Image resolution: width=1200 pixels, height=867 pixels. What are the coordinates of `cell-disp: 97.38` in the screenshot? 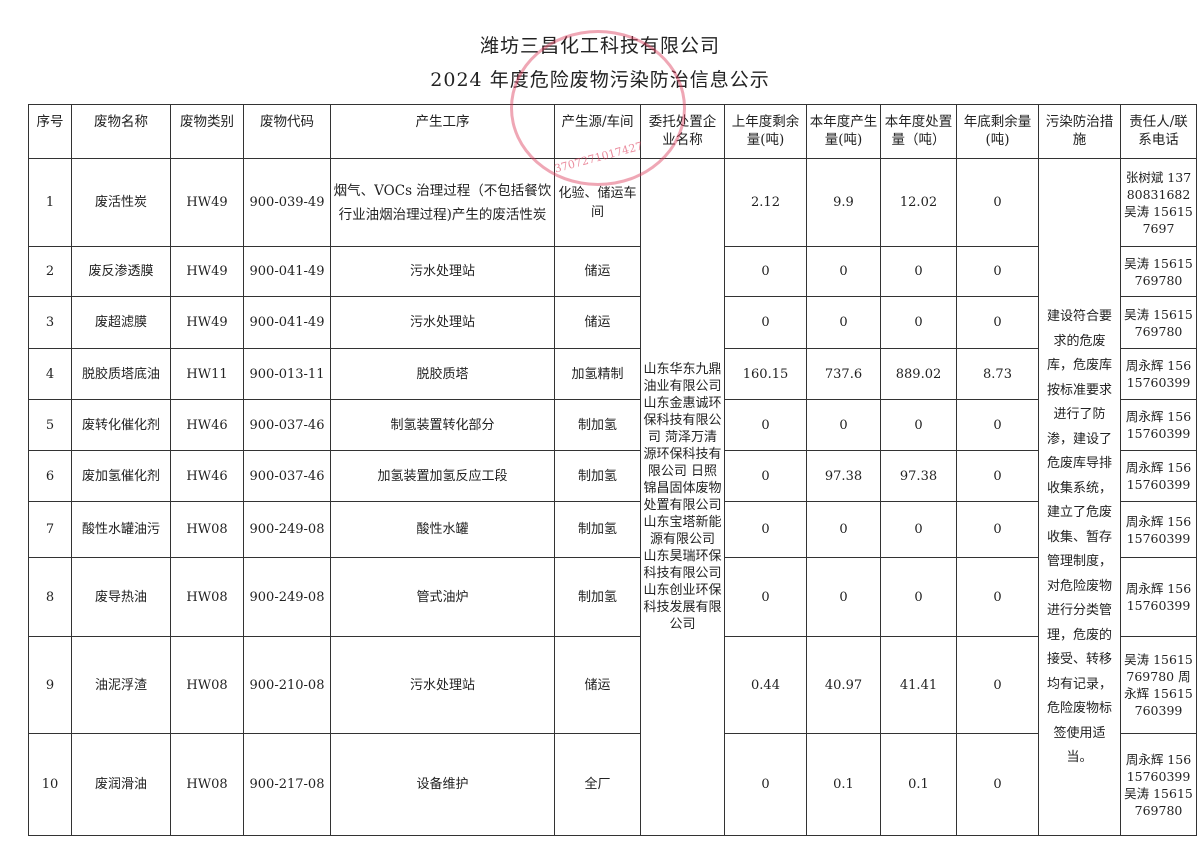 It's located at (918, 476).